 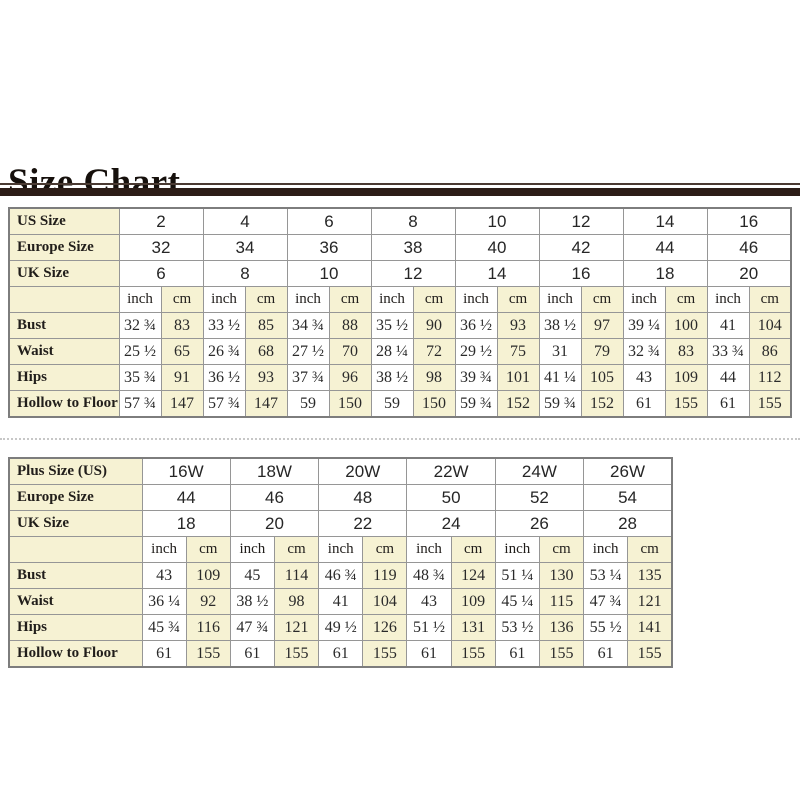 I want to click on size-header-row: Plus Size (US) 16W 18W 20W 22W 24W 26W, so click(x=340, y=471).